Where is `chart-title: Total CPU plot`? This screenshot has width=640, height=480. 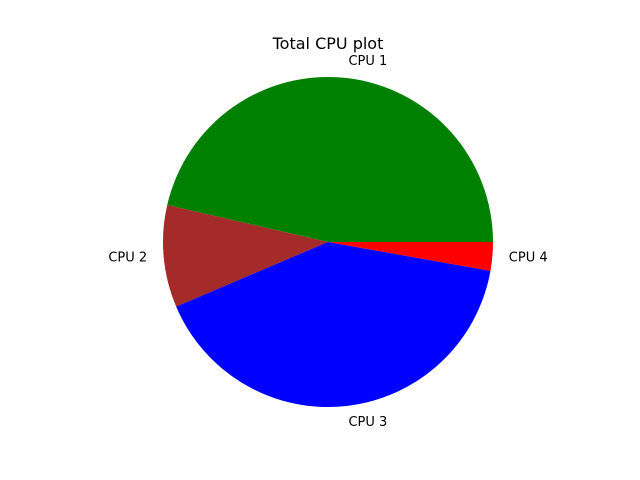 chart-title: Total CPU plot is located at coordinates (328, 43).